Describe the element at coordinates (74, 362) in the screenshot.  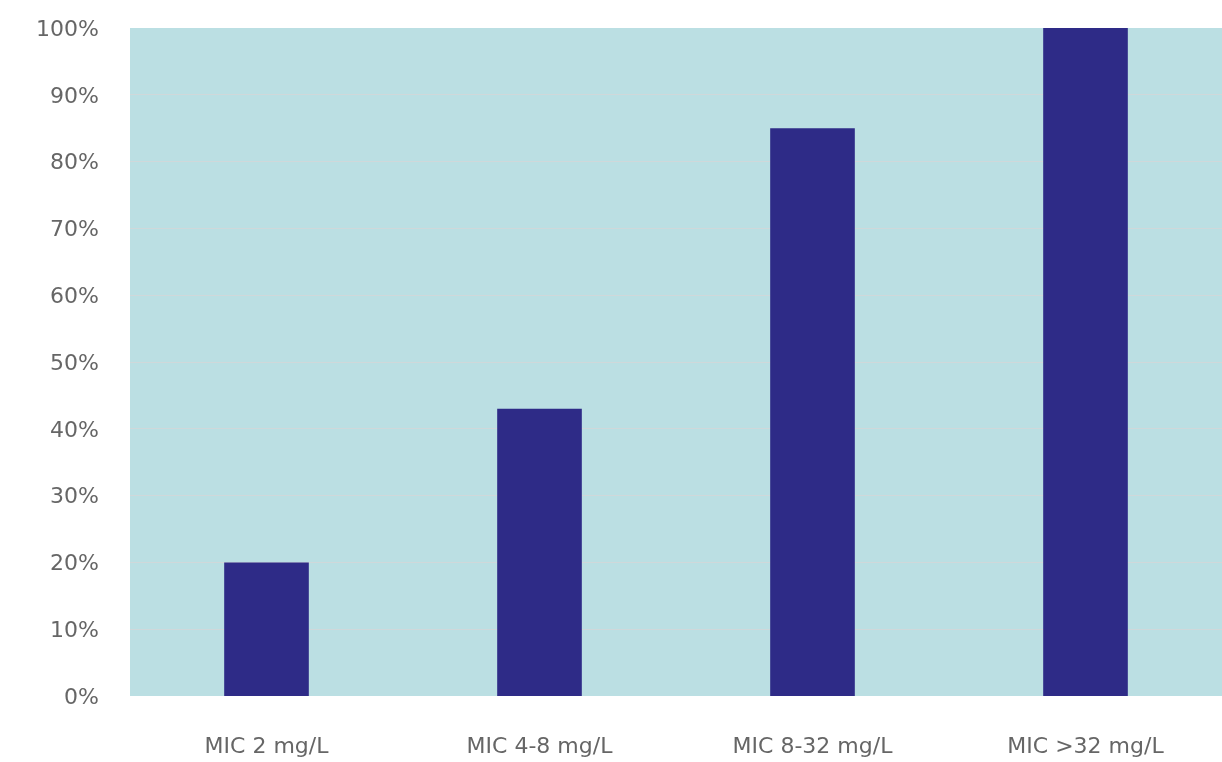
I see `y-tick-label: 50%` at that location.